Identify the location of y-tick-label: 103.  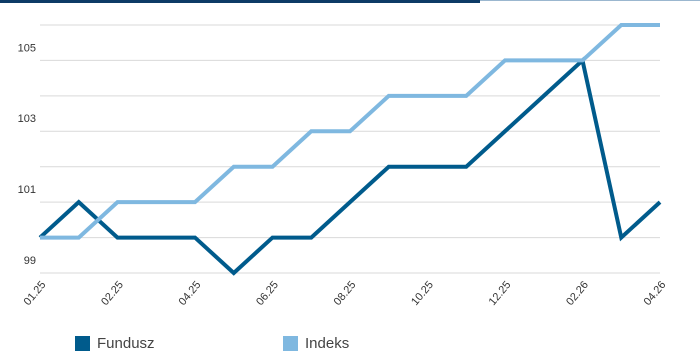
(27, 119).